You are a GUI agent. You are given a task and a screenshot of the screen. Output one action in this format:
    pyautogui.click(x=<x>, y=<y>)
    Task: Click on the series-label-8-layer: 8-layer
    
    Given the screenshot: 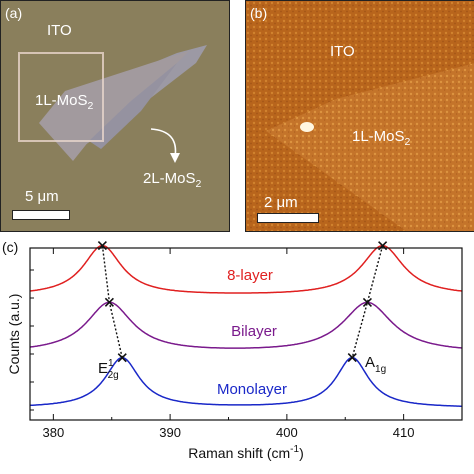 What is the action you would take?
    pyautogui.click(x=250, y=275)
    